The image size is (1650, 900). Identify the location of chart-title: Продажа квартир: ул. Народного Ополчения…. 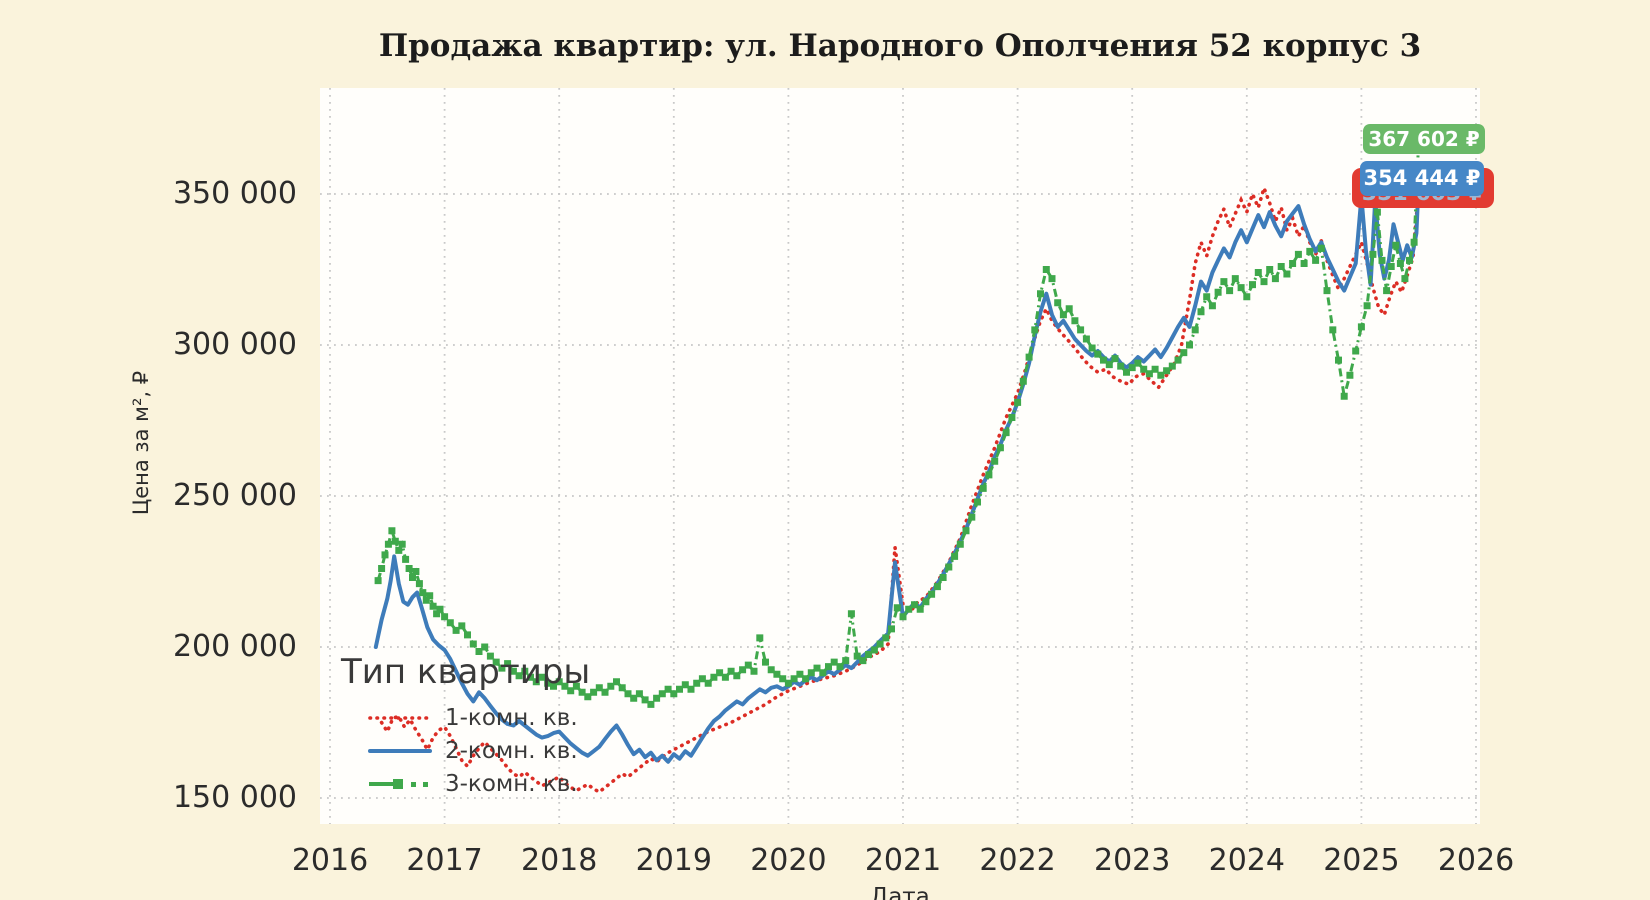
(900, 46).